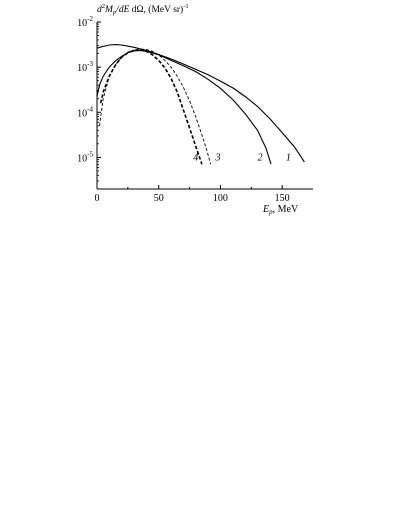  What do you see at coordinates (85, 157) in the screenshot?
I see `y-tick-label: 10⁻⁵` at bounding box center [85, 157].